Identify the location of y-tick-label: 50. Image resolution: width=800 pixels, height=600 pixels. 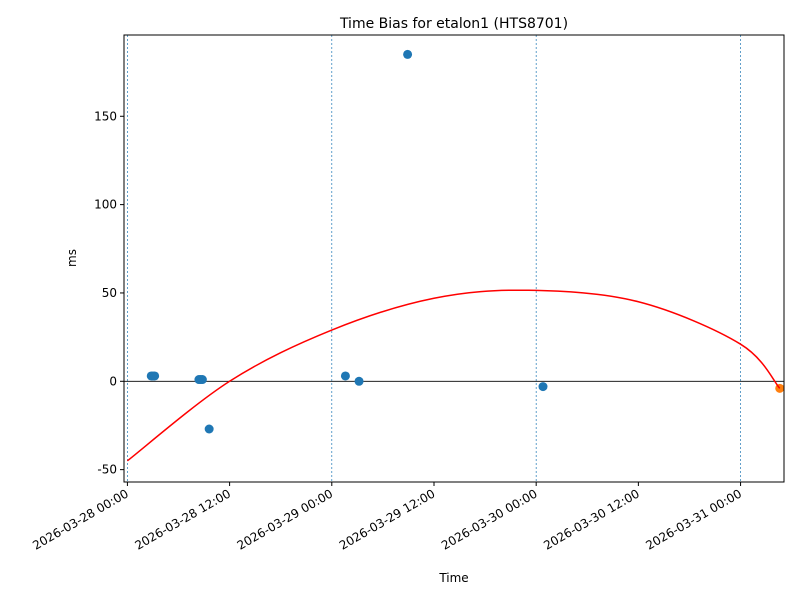
(109, 293).